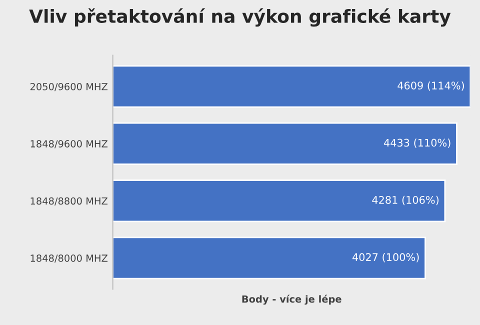  What do you see at coordinates (240, 17) in the screenshot?
I see `chart-title: Vliv přetaktování na výkon grafické karty` at bounding box center [240, 17].